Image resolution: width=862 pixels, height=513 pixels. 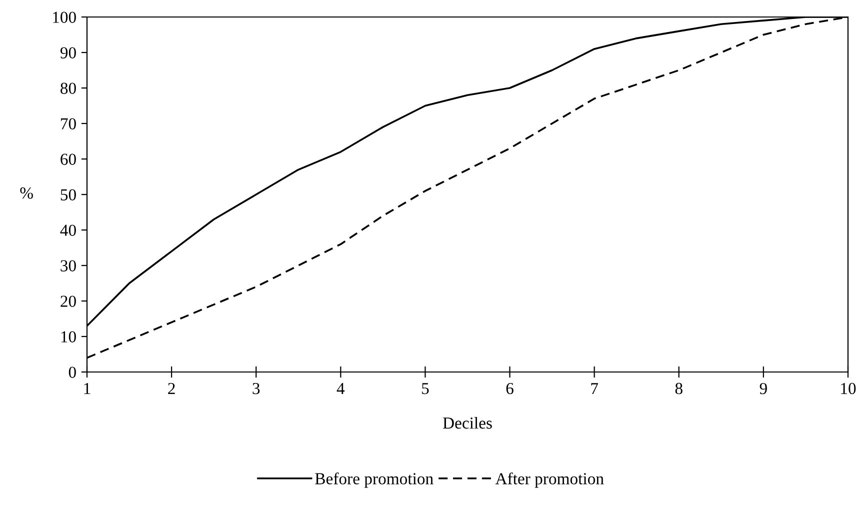 What do you see at coordinates (510, 388) in the screenshot?
I see `x-tick-label: 6` at bounding box center [510, 388].